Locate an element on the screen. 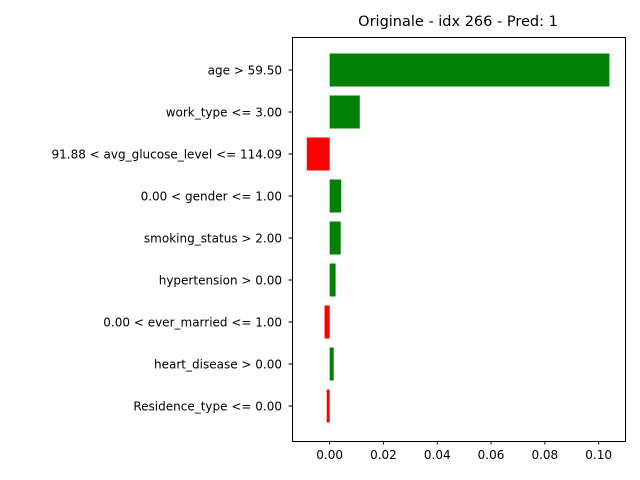 The height and width of the screenshot is (480, 640). y-tick-label-0: age > 59.50 is located at coordinates (245, 71).